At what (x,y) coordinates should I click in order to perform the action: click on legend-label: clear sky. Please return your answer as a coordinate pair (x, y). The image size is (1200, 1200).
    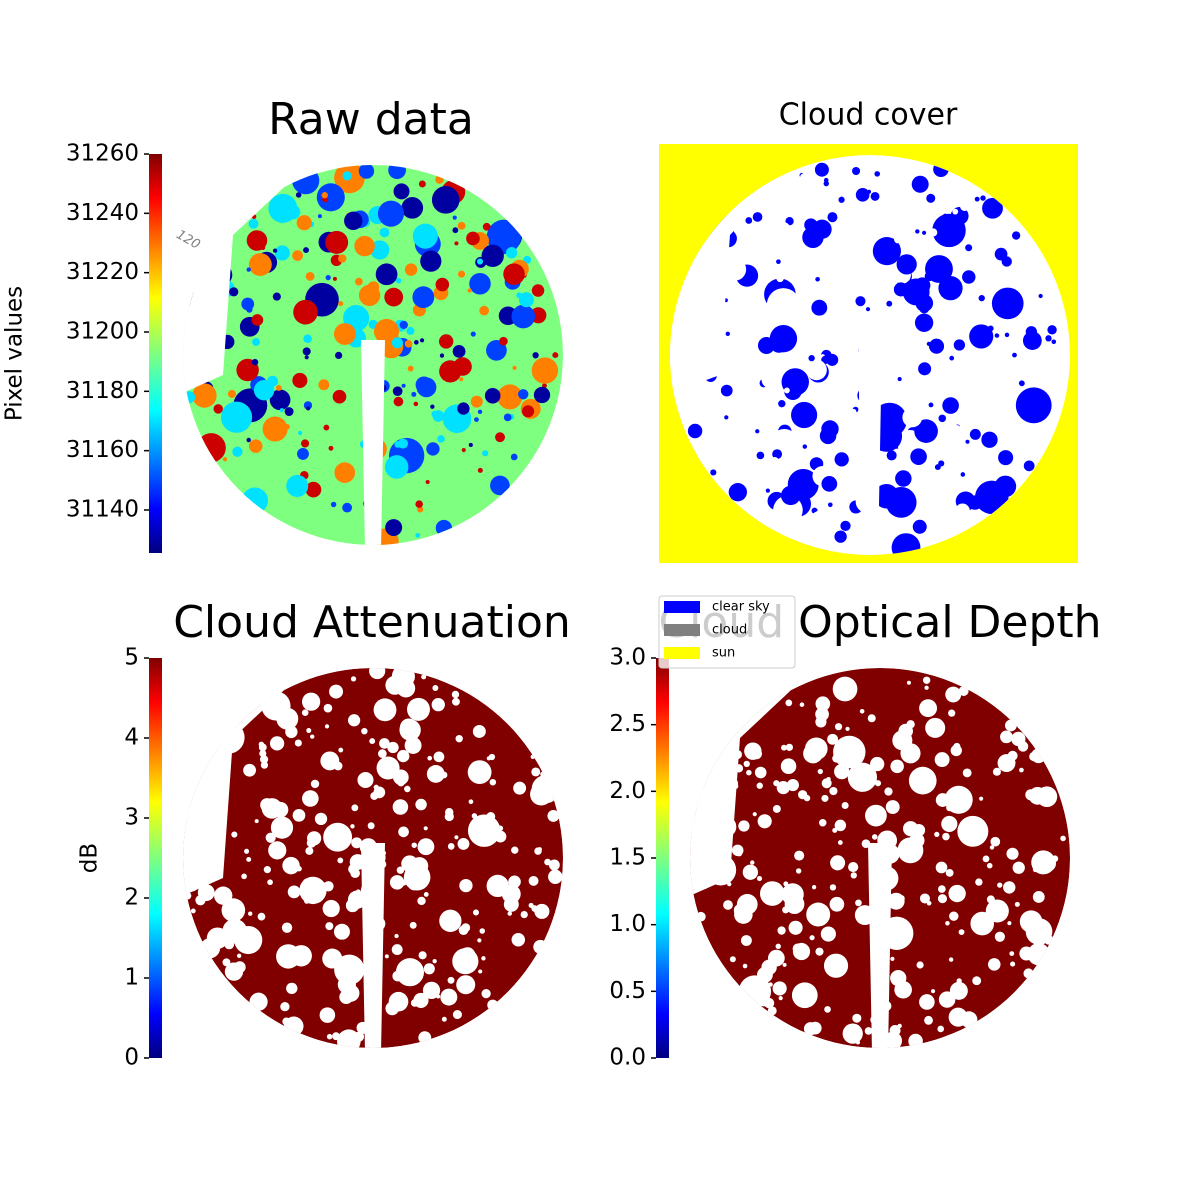
    Looking at the image, I should click on (741, 607).